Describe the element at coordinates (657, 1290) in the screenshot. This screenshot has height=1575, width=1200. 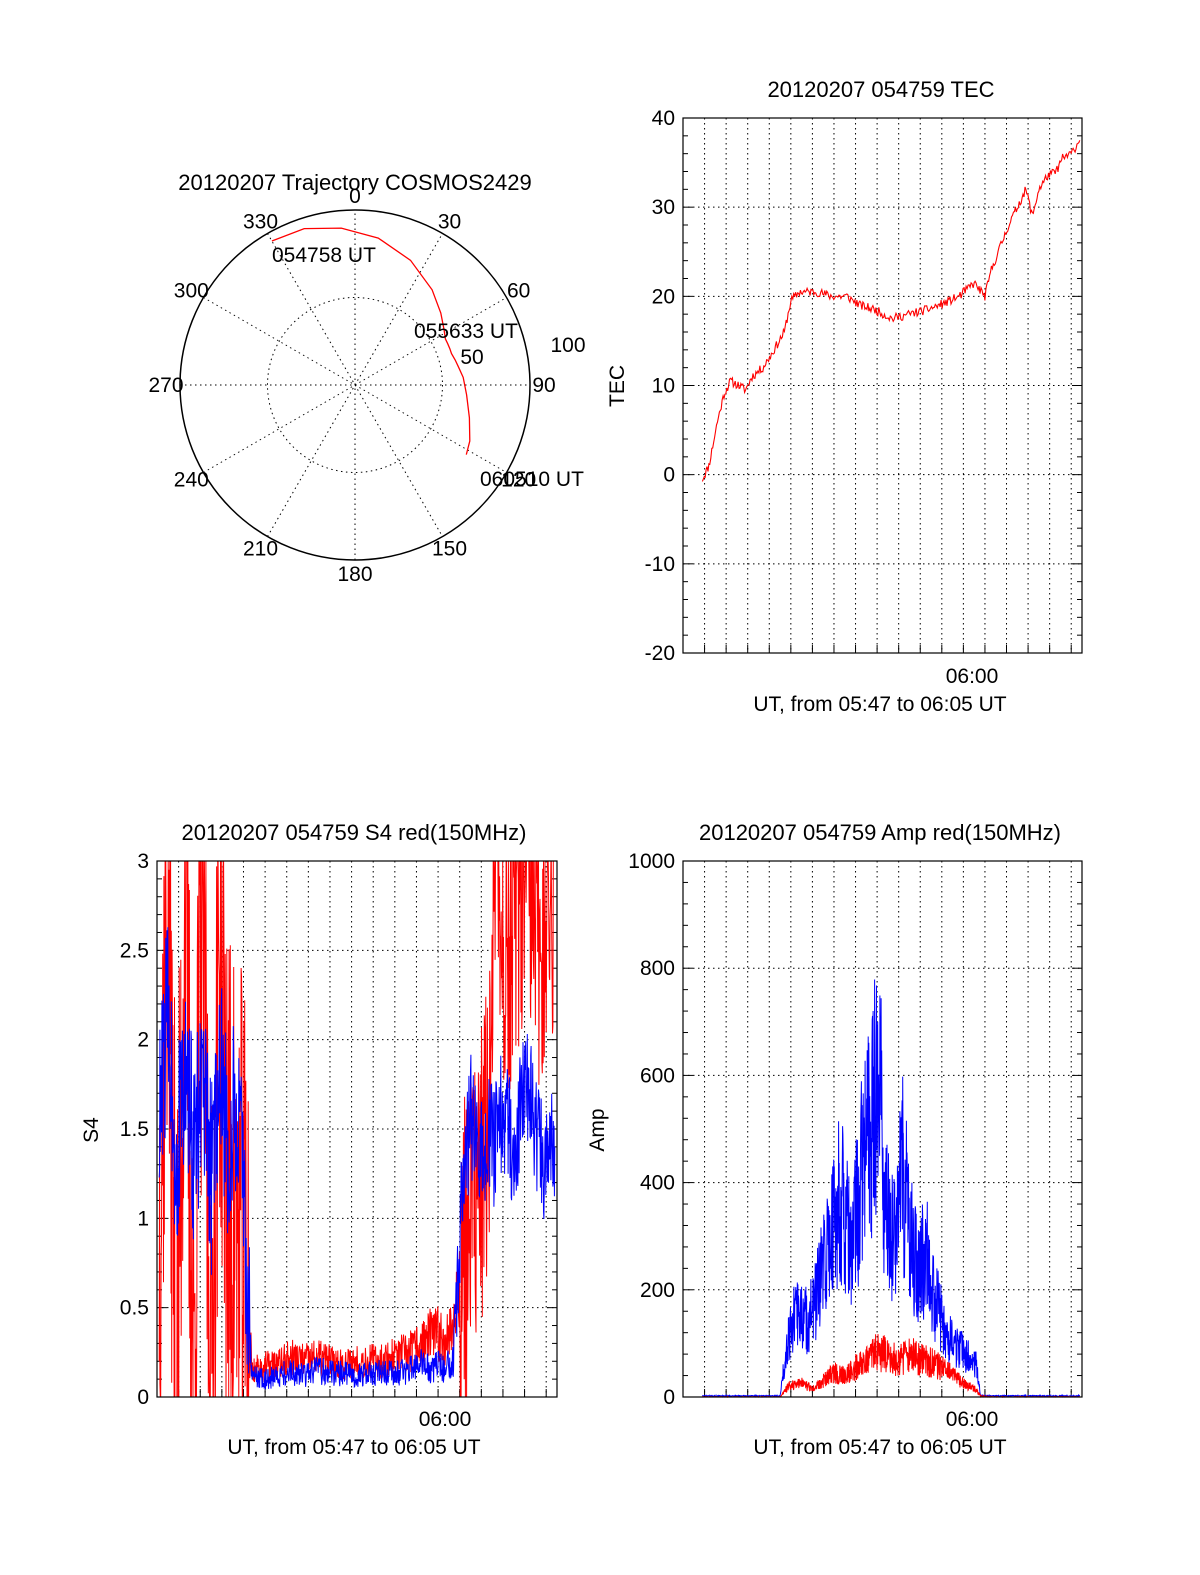
I see `y-tick-label: 200` at that location.